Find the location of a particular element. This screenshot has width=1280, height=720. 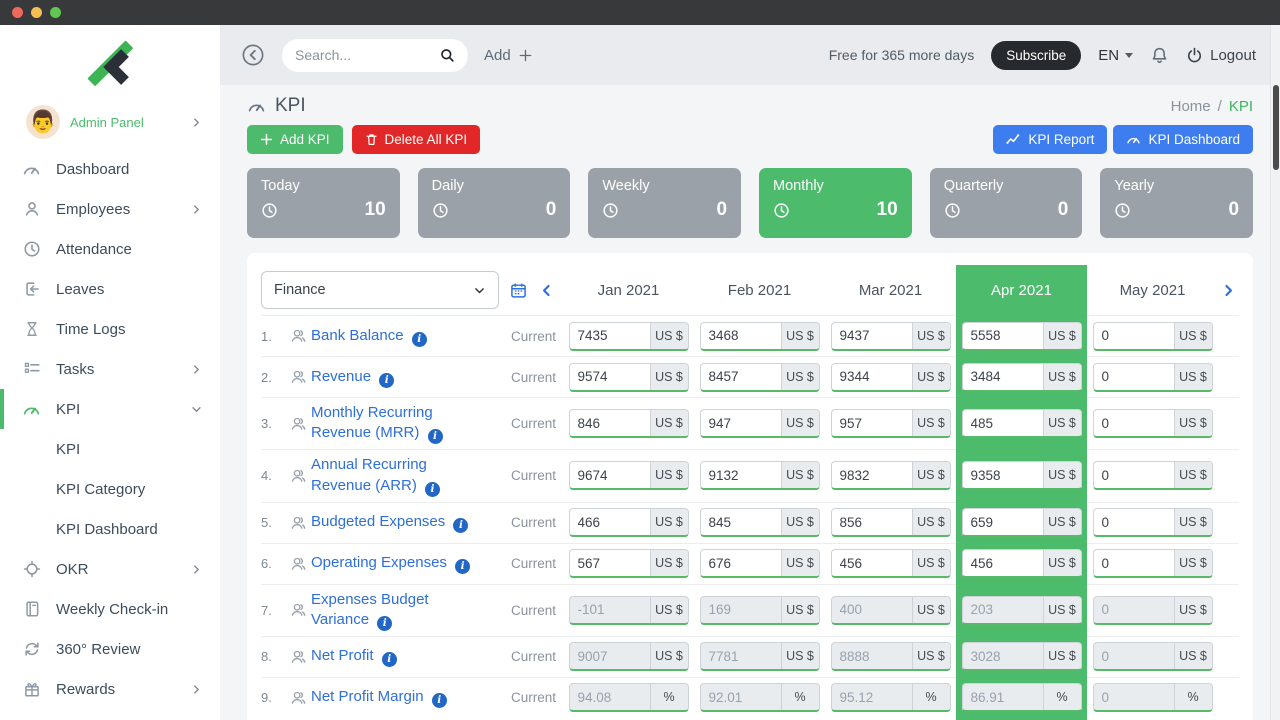

traffic-light-maximize is located at coordinates (55, 12).